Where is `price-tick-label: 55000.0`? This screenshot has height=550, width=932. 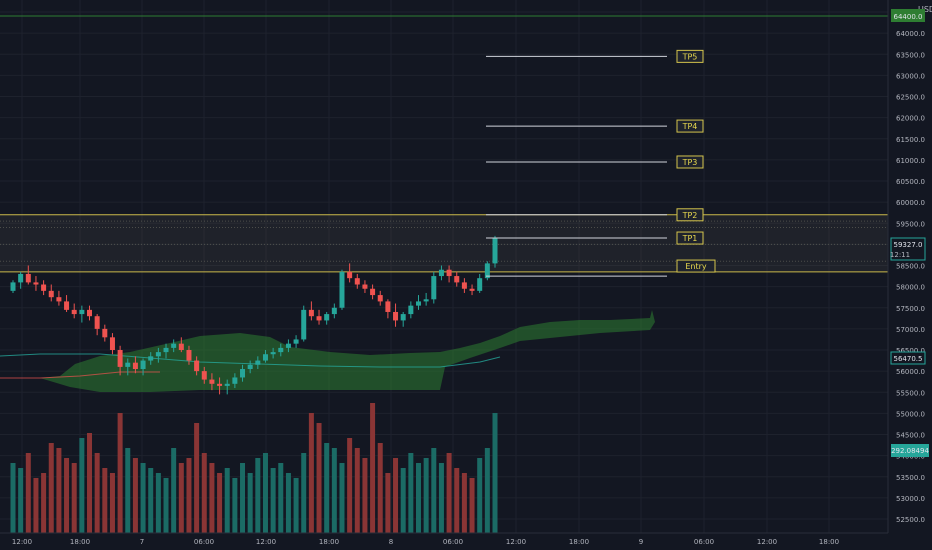 price-tick-label: 55000.0 is located at coordinates (910, 414).